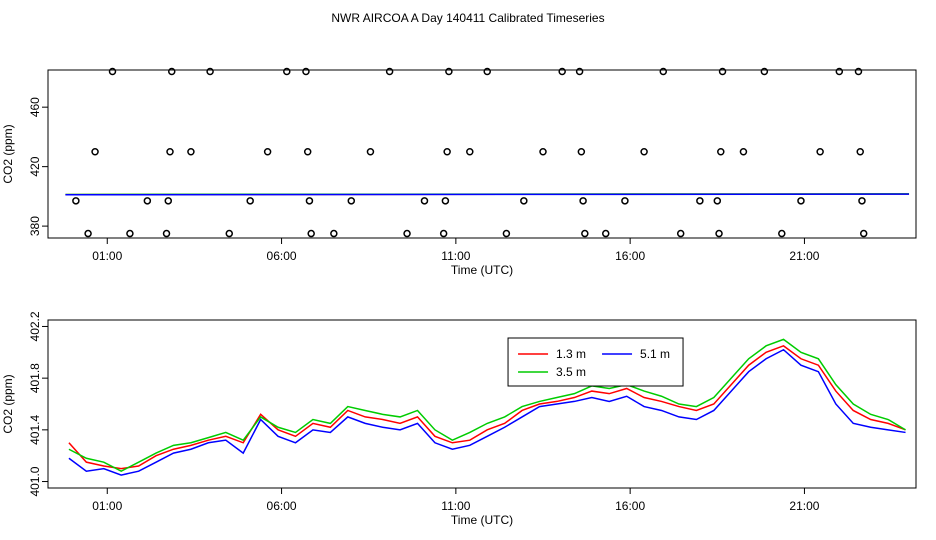  What do you see at coordinates (487, 194) in the screenshot?
I see `series-line-5-1-m` at bounding box center [487, 194].